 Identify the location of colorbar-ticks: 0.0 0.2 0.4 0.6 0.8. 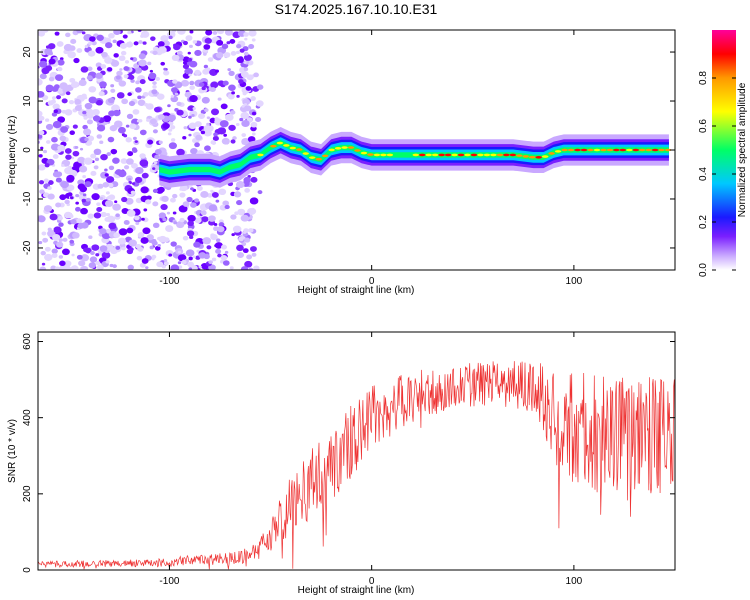
(717, 174).